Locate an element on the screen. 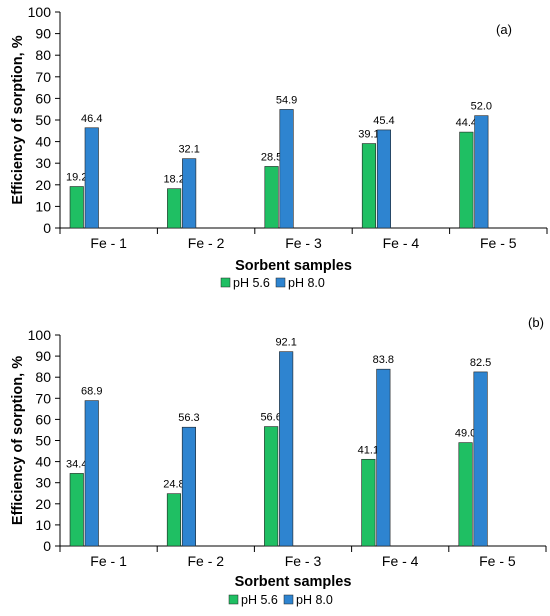  data-label: 56.3 is located at coordinates (188, 418).